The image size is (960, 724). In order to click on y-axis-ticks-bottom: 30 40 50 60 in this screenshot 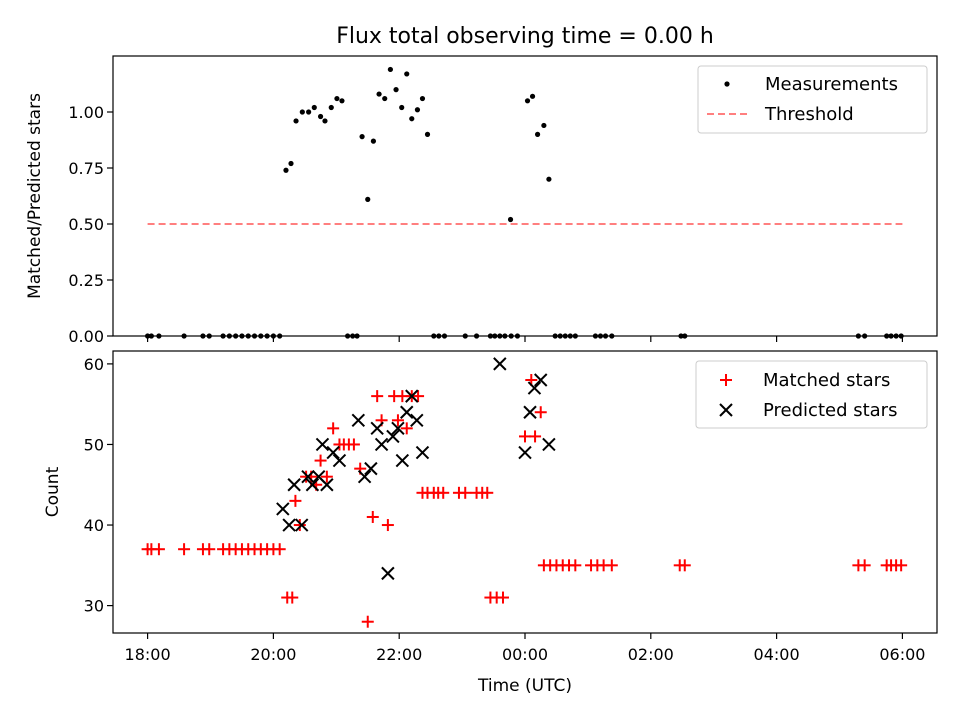, I will do `click(98, 485)`.